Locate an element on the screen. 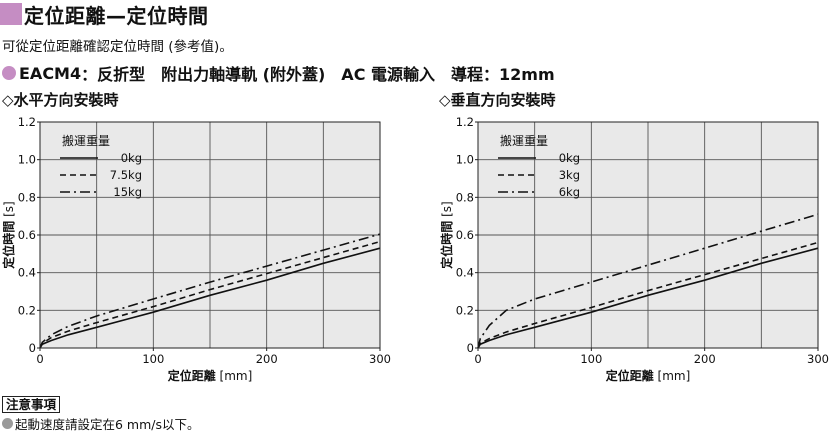  model-heading: EACM4 ：反折型 附出力軸導軌 (附外蓋) AC 電源輸入 導程：12mm is located at coordinates (278, 73).